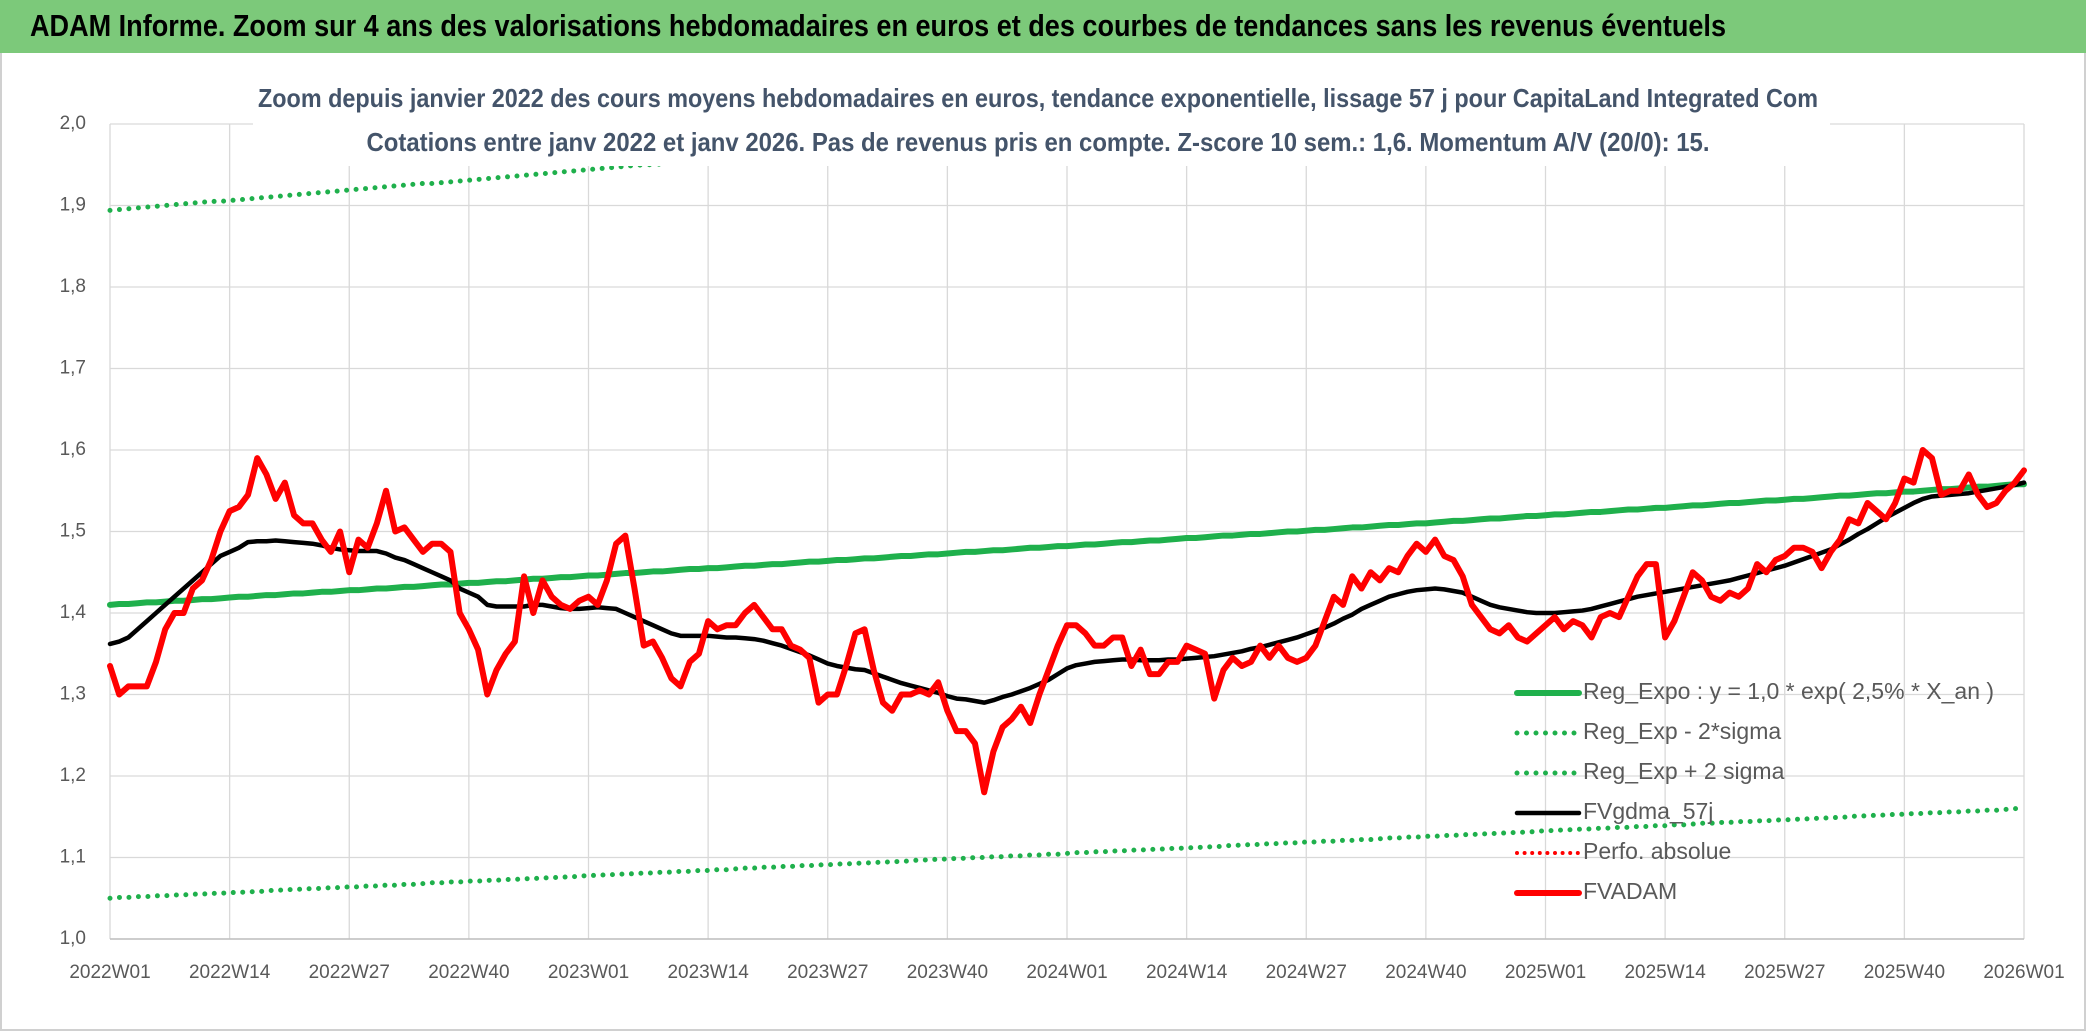 The image size is (2086, 1031). Describe the element at coordinates (1788, 691) in the screenshot. I see `legend-label: Reg_Expo : y = 1,0 * exp( 2,5% * X_an )` at that location.